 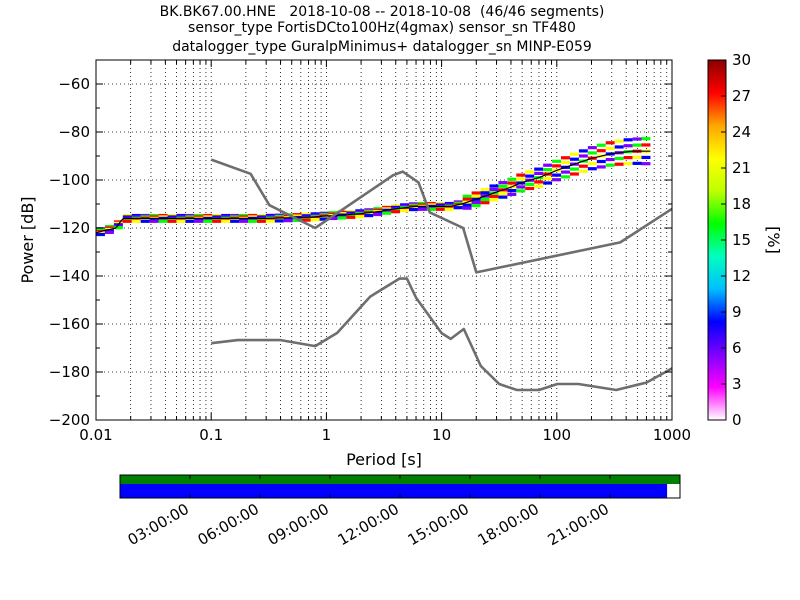 What do you see at coordinates (69, 276) in the screenshot?
I see `y-tick-label: −140` at bounding box center [69, 276].